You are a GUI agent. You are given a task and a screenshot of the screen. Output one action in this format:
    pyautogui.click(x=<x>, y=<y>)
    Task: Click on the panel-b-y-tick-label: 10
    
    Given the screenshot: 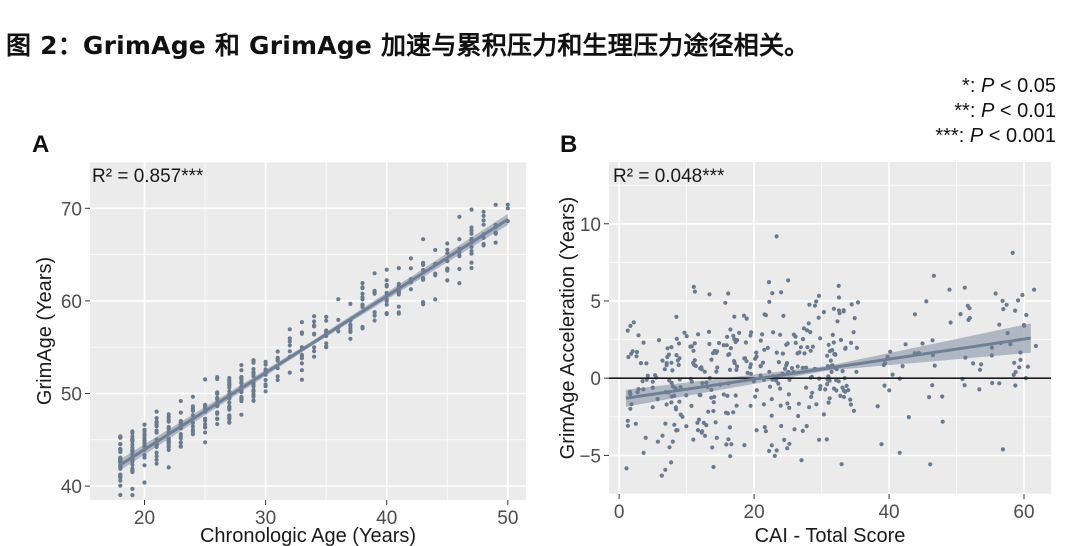 What is the action you would take?
    pyautogui.click(x=590, y=225)
    